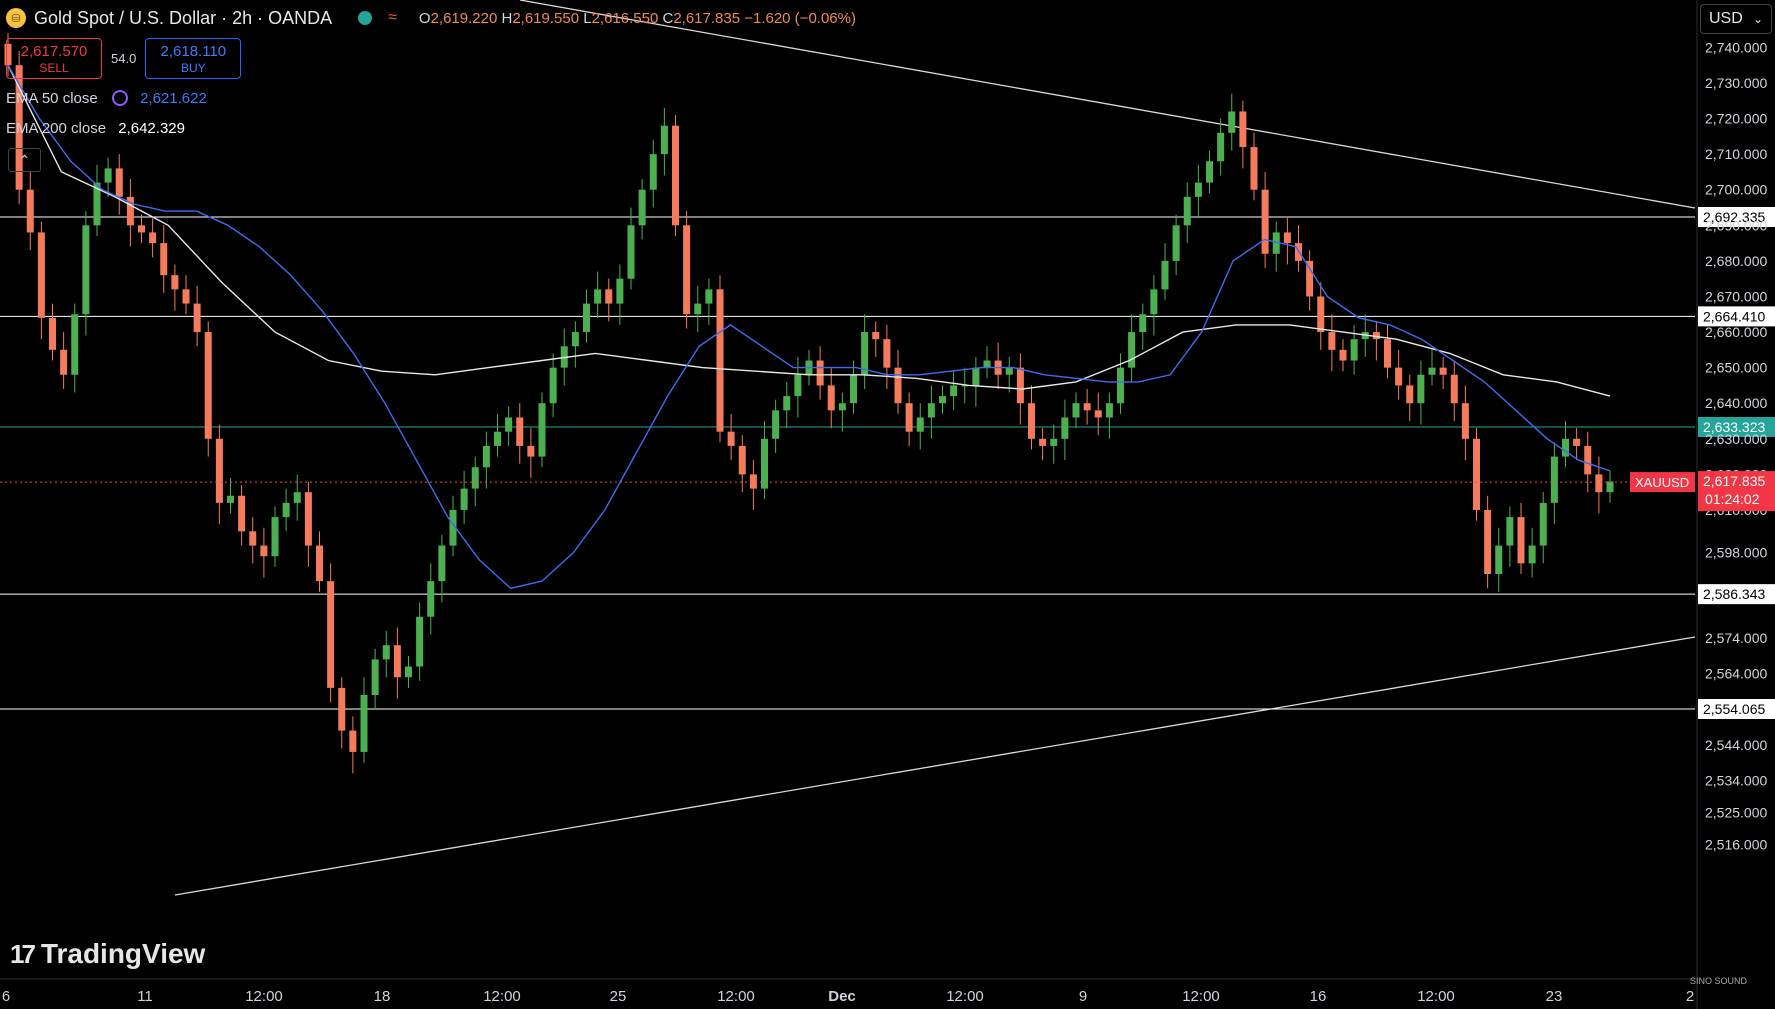 The width and height of the screenshot is (1775, 1009). I want to click on price-tick-label: 2,680.000, so click(1736, 261).